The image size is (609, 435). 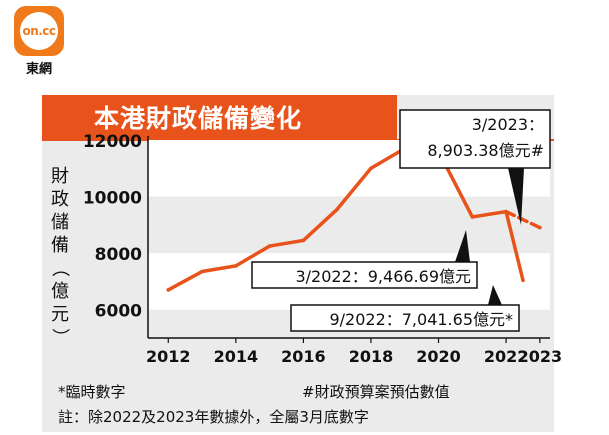 I want to click on note-footnote: 註：除2022及2023年數據外，全屬3月底數字, so click(x=213, y=417).